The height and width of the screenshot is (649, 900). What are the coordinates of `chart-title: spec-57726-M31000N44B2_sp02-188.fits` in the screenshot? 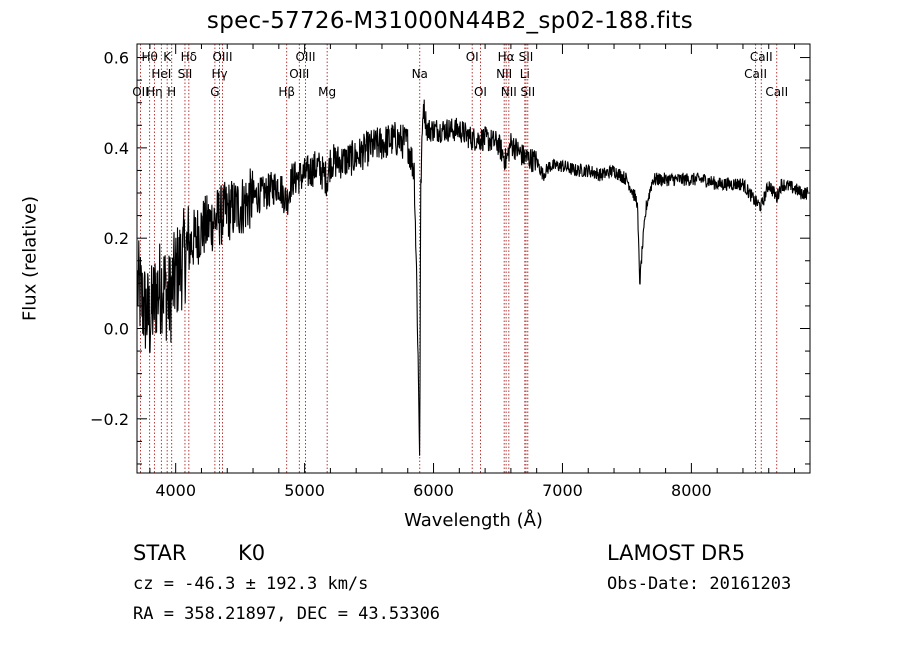 It's located at (450, 21).